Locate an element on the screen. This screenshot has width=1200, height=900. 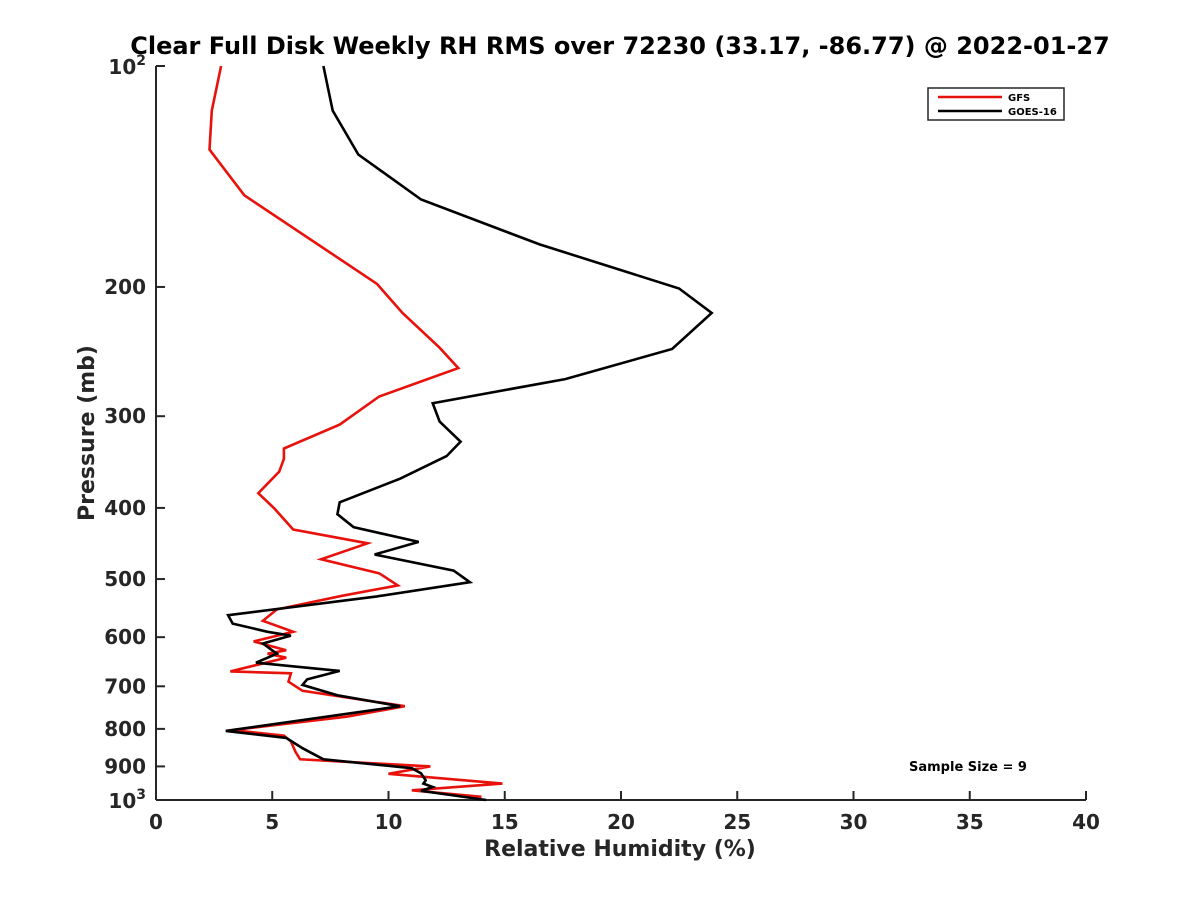
legend-label: GOES-16 is located at coordinates (1032, 112).